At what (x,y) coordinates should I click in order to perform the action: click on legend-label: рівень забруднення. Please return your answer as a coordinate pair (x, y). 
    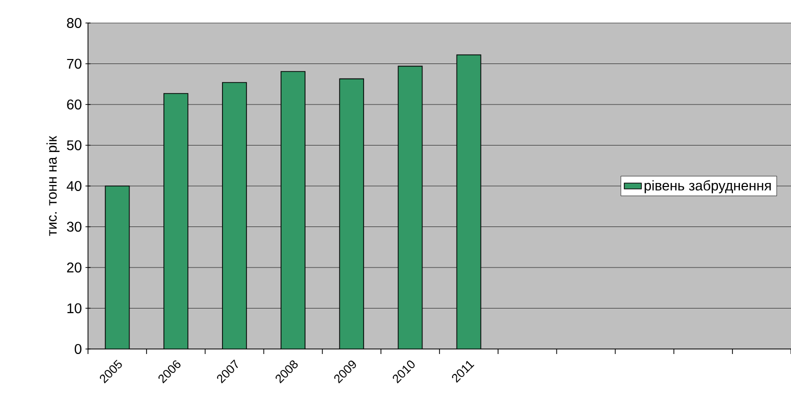
    Looking at the image, I should click on (707, 187).